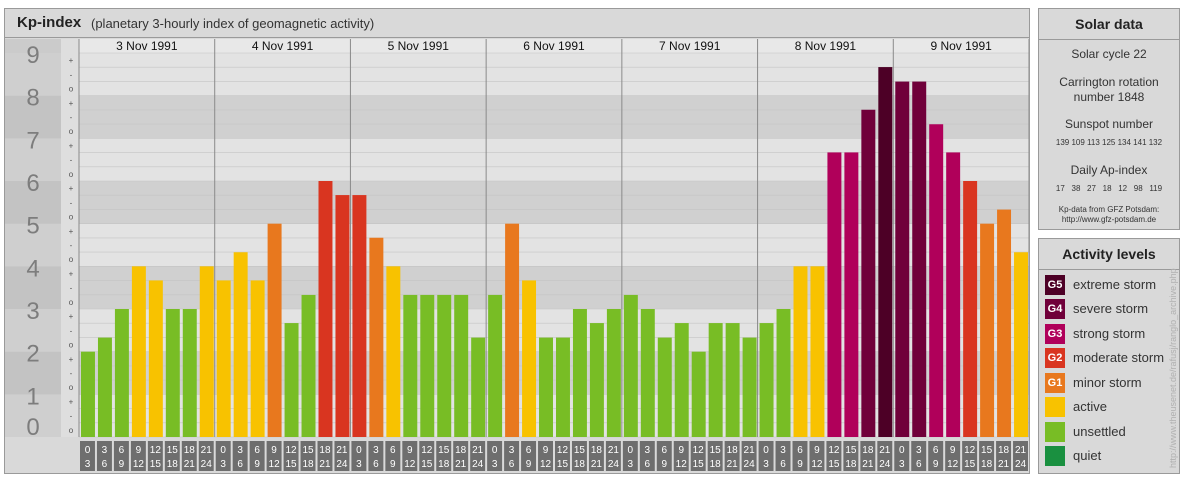  I want to click on y-tick-label: 5, so click(32, 226).